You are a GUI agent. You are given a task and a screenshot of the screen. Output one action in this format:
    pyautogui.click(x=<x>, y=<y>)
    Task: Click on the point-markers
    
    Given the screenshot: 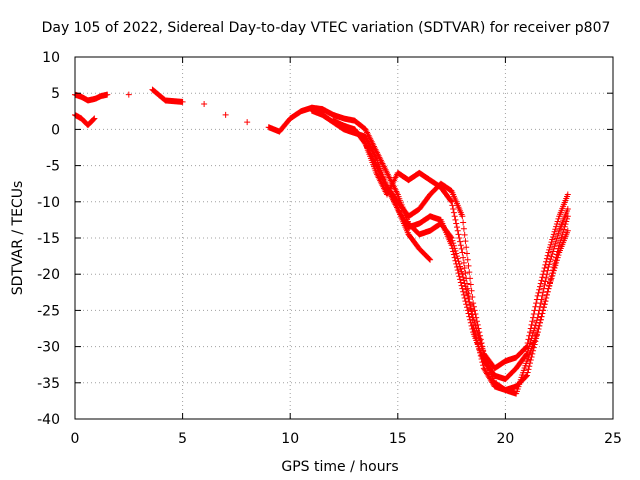 What is the action you would take?
    pyautogui.click(x=409, y=223)
    